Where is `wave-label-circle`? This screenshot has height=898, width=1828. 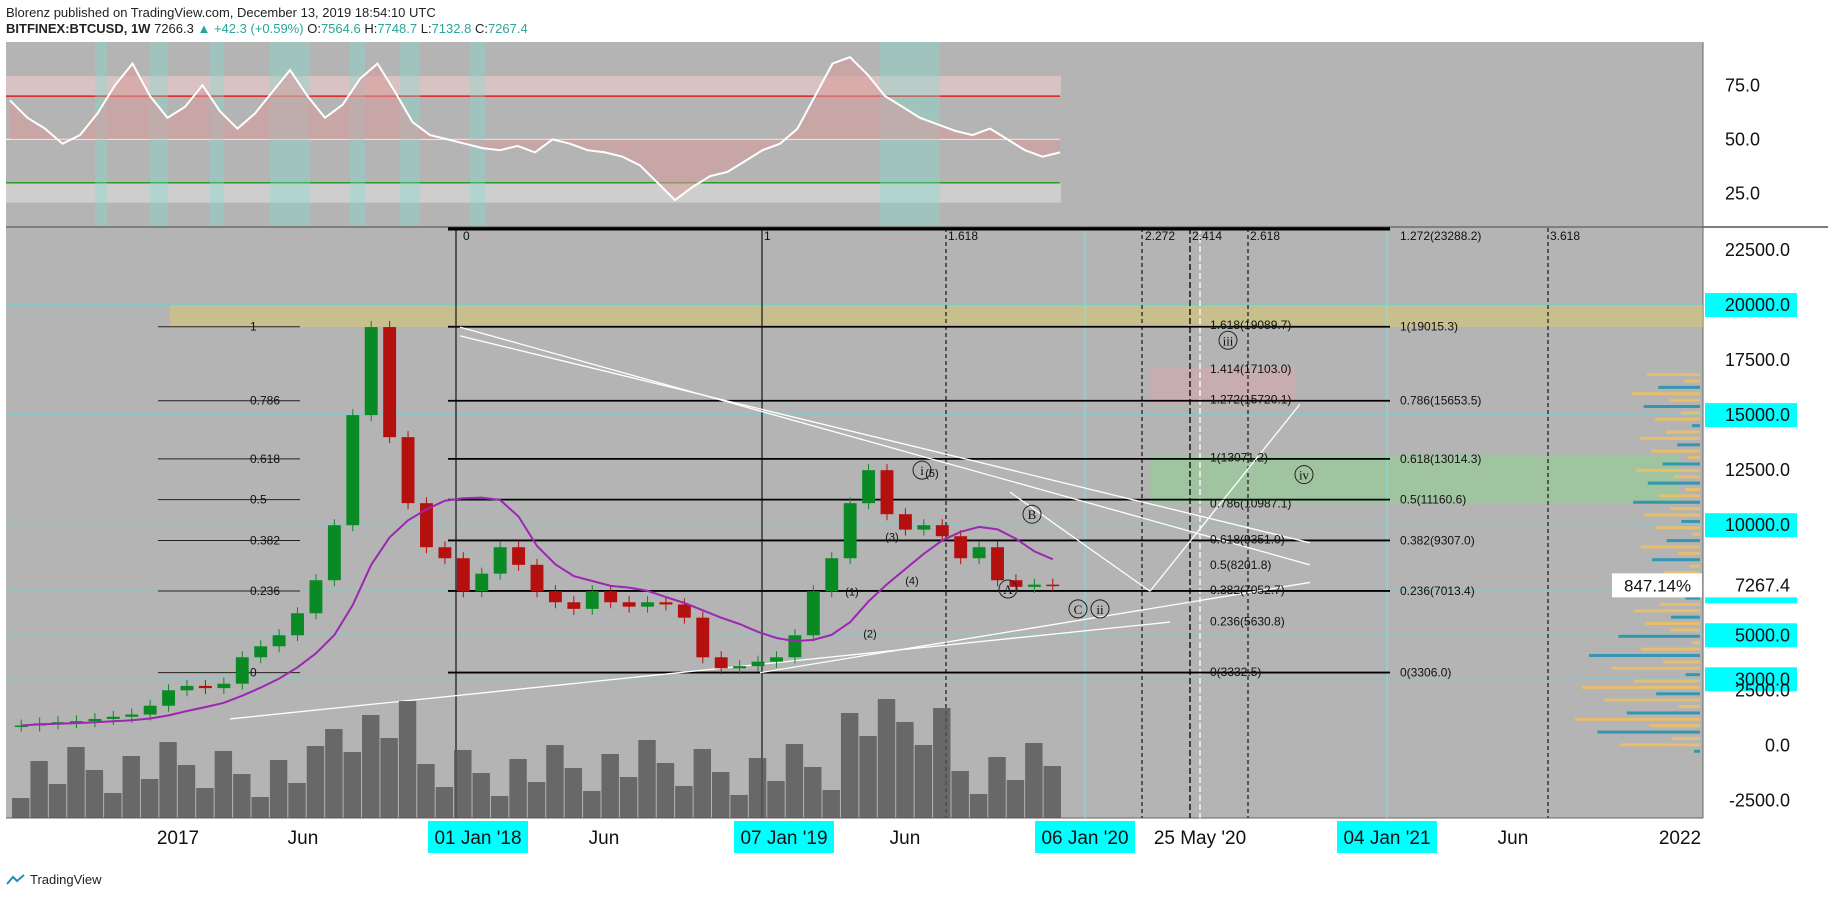
wave-label-circle is located at coordinates (1100, 609).